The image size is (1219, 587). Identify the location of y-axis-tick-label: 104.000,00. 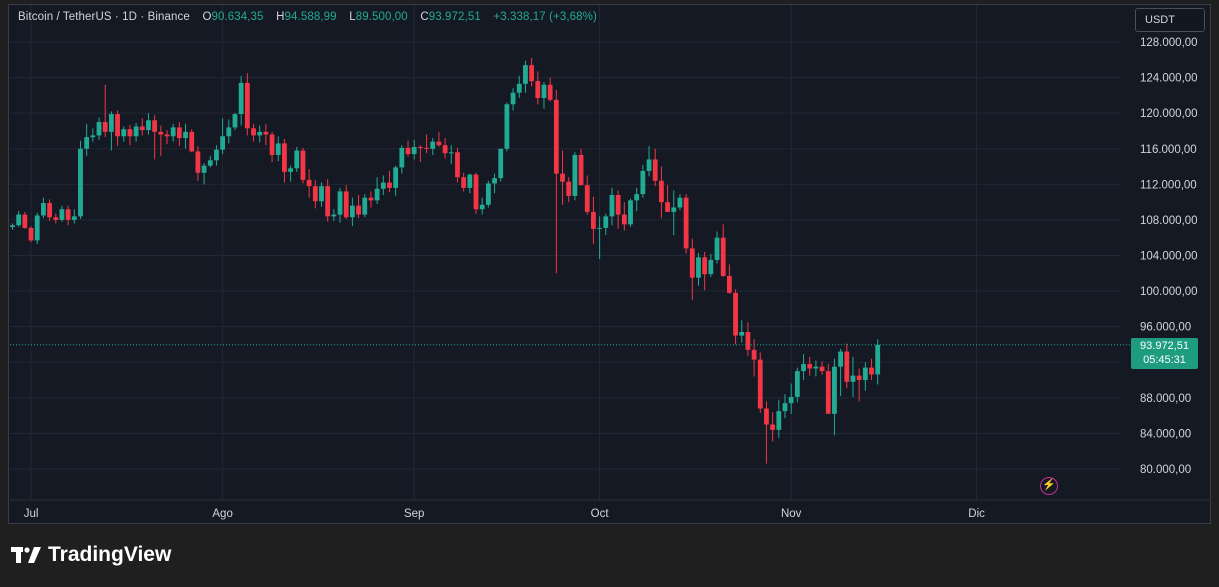
(1169, 257).